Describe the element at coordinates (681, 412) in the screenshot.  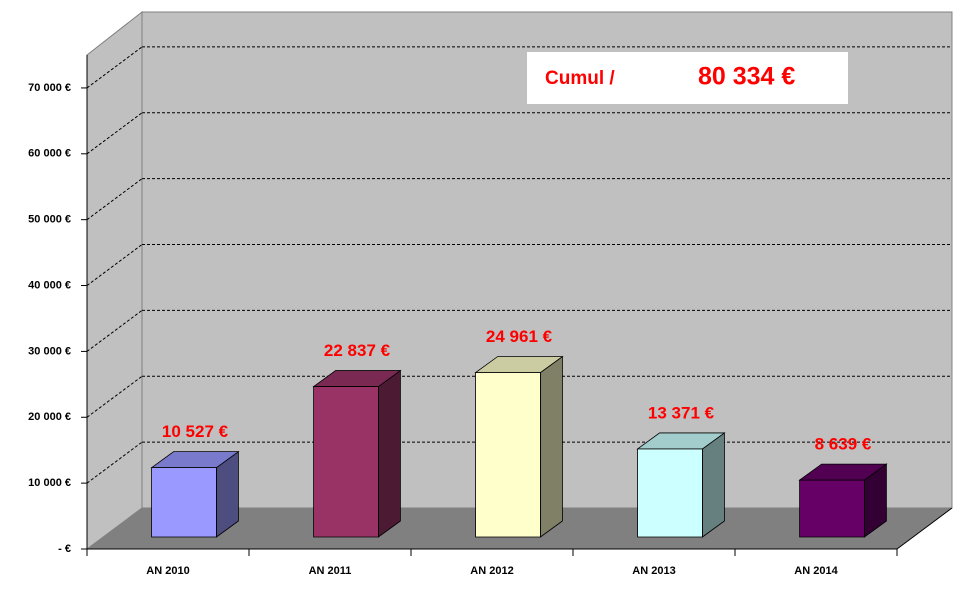
I see `value-label: 13 371 €` at that location.